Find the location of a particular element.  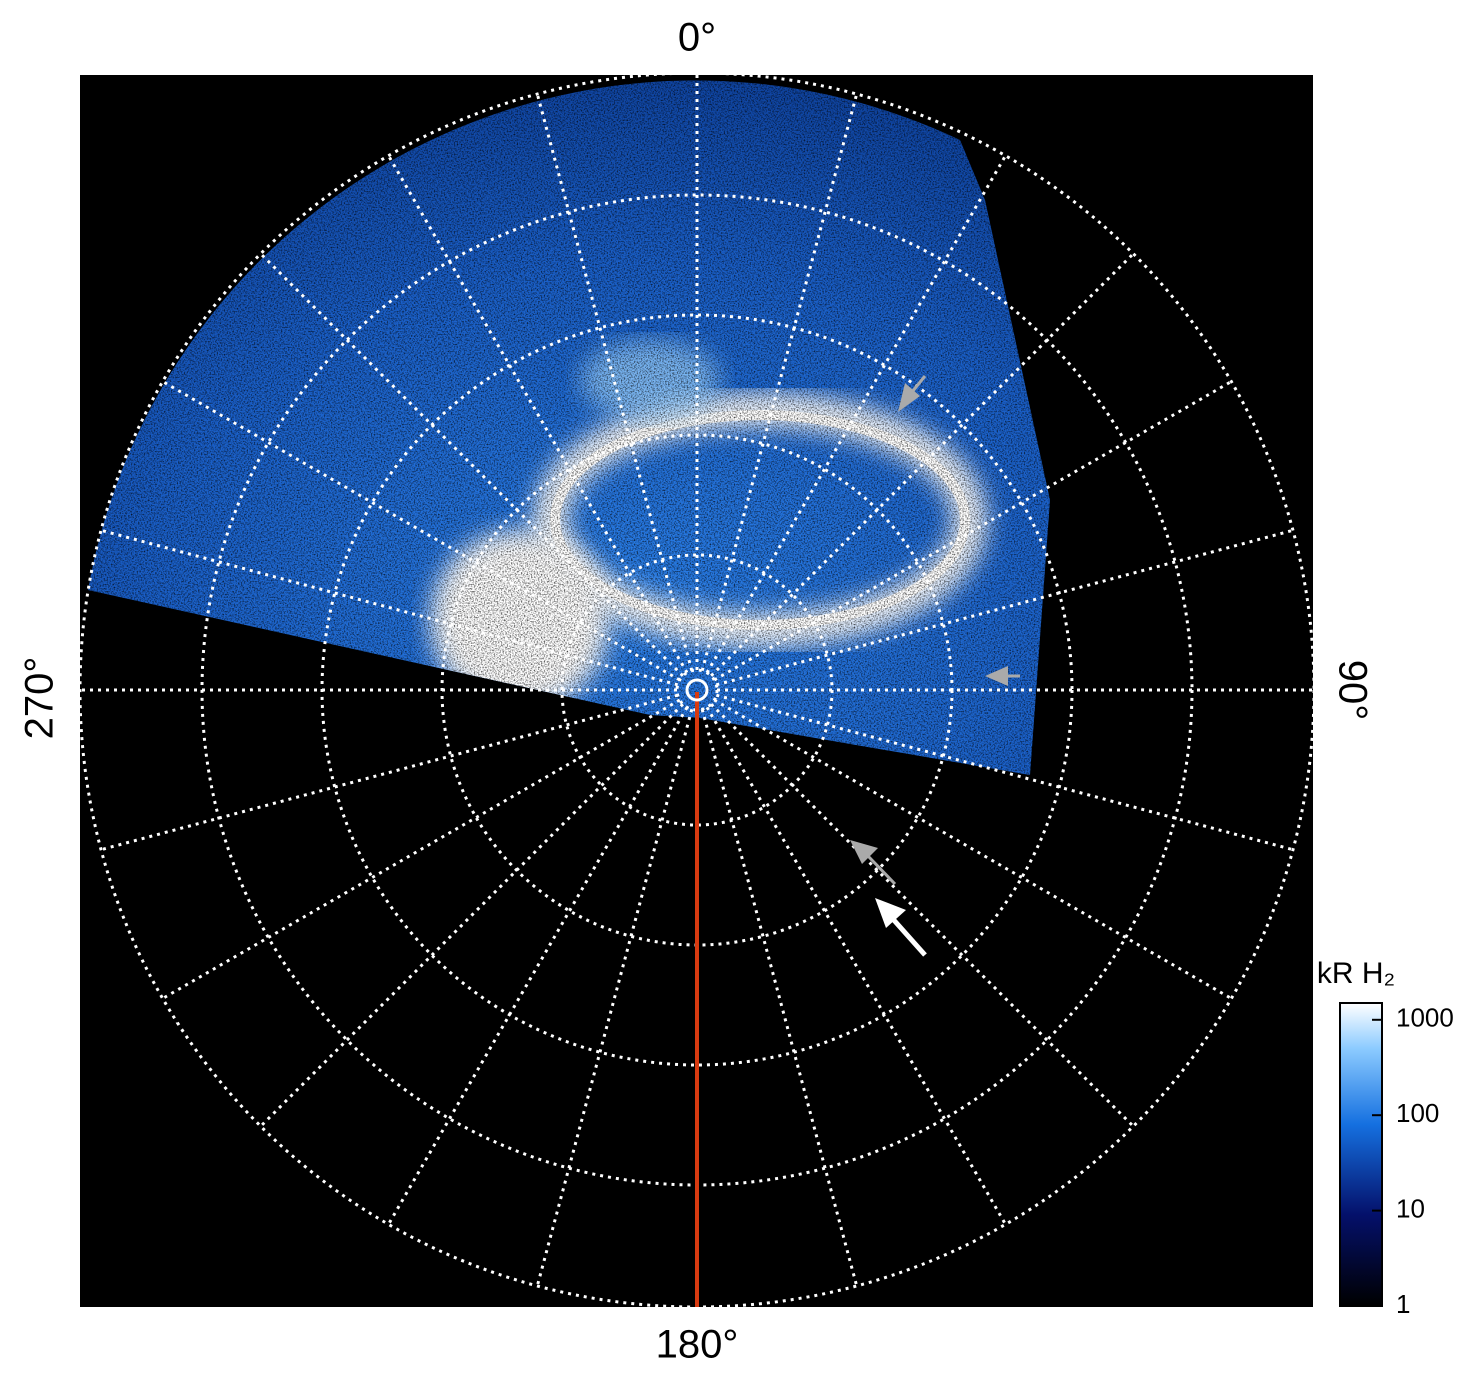

angle-label-left: 270° is located at coordinates (40, 698).